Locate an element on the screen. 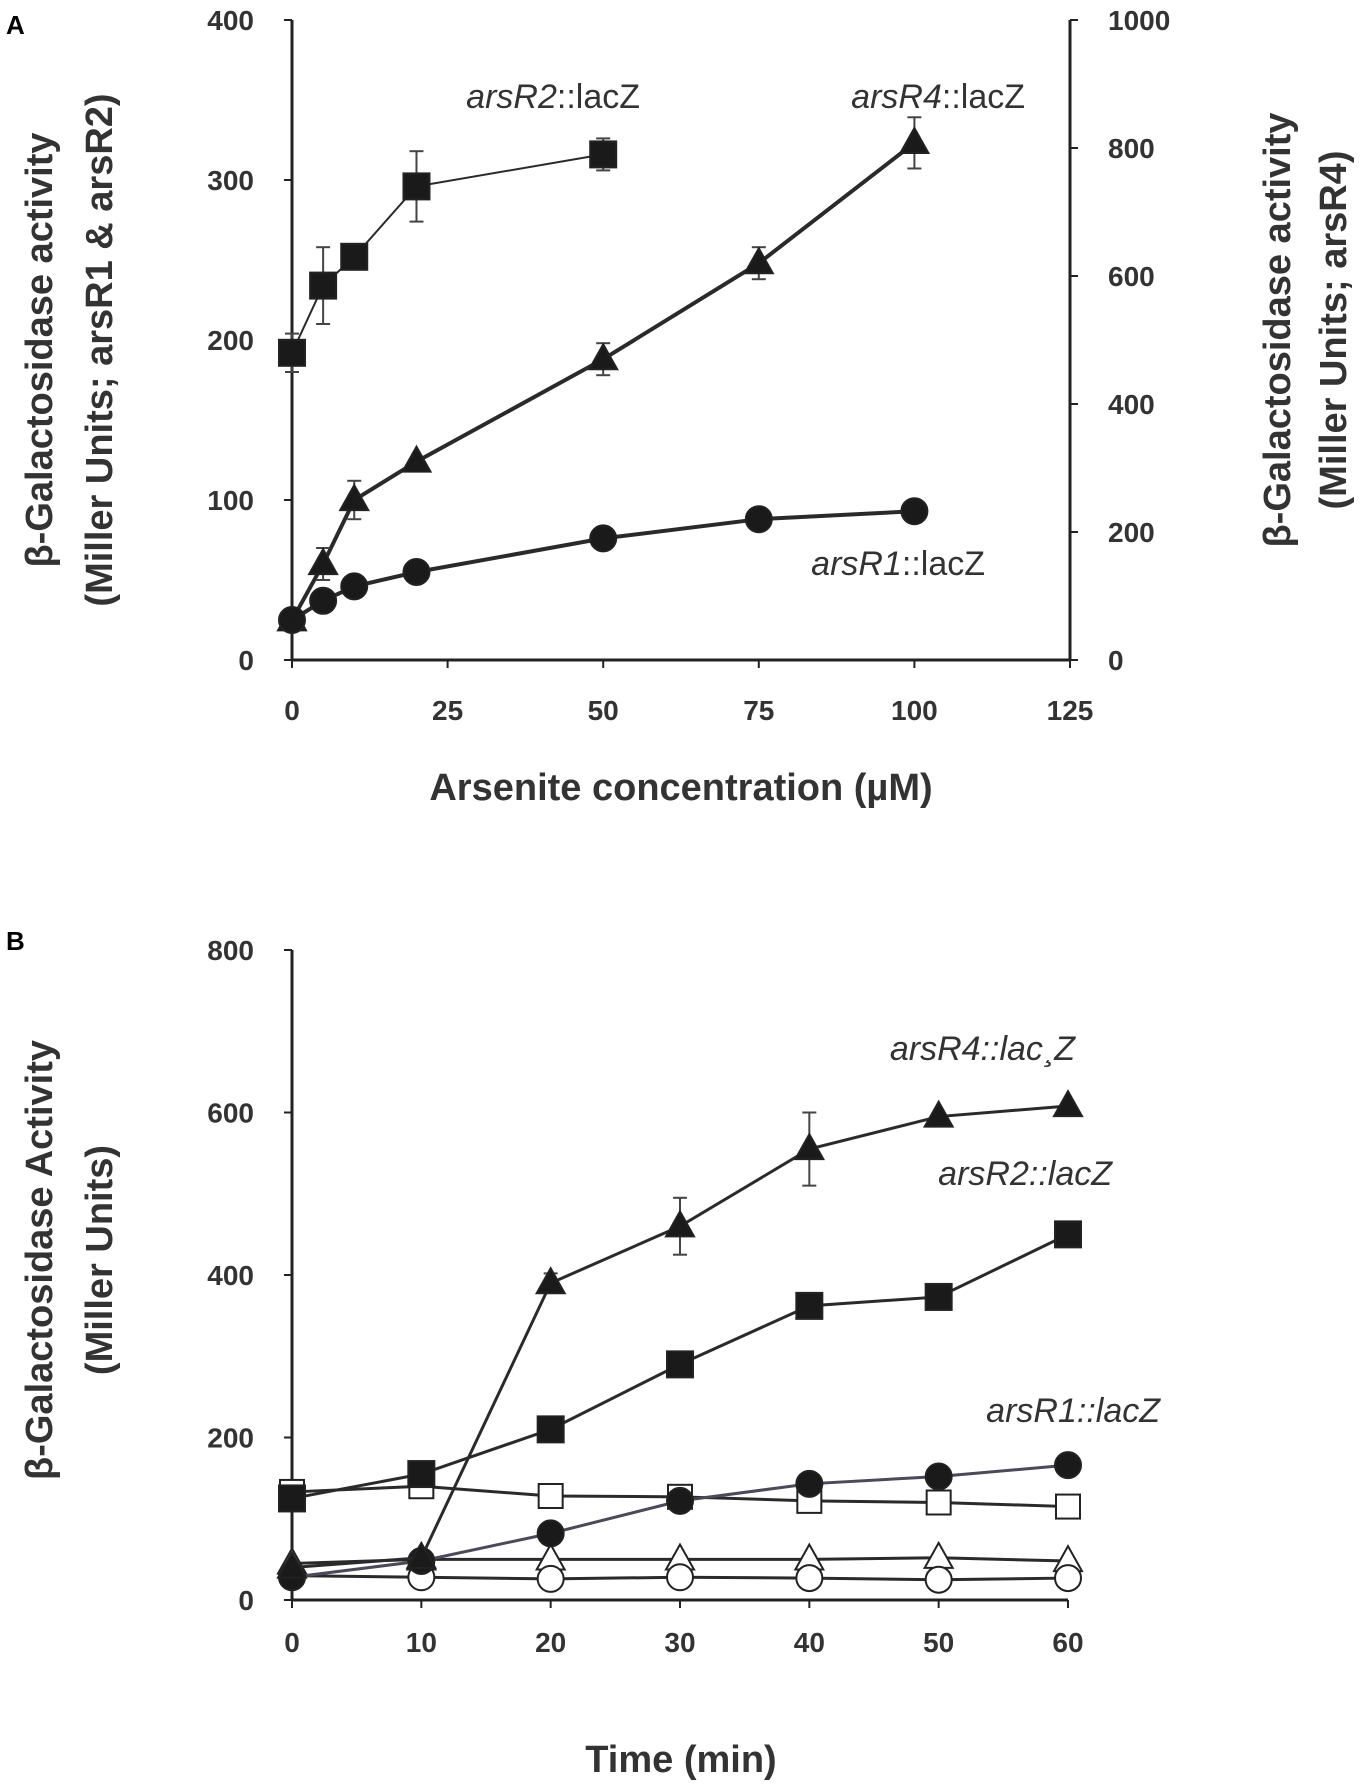 Image resolution: width=1365 pixels, height=1789 pixels. panel-a-label-arsr1: arsR1::lacZ is located at coordinates (898, 564).